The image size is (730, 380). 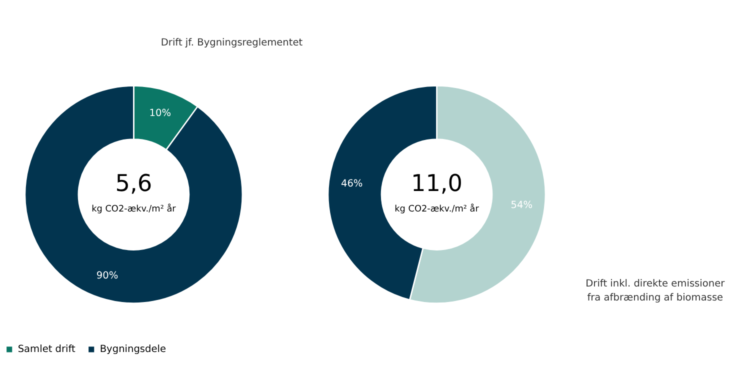 What do you see at coordinates (436, 183) in the screenshot?
I see `text: 11,0` at bounding box center [436, 183].